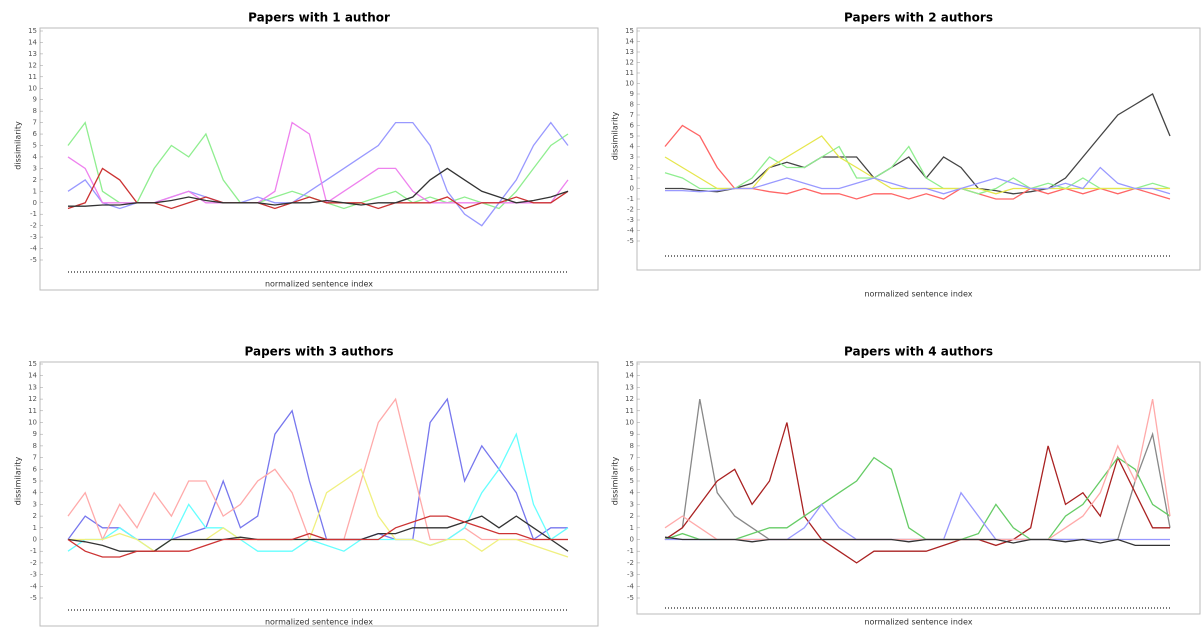 The width and height of the screenshot is (1203, 628). Describe the element at coordinates (918, 18) in the screenshot. I see `chart-title: Papers with 2 authors` at that location.